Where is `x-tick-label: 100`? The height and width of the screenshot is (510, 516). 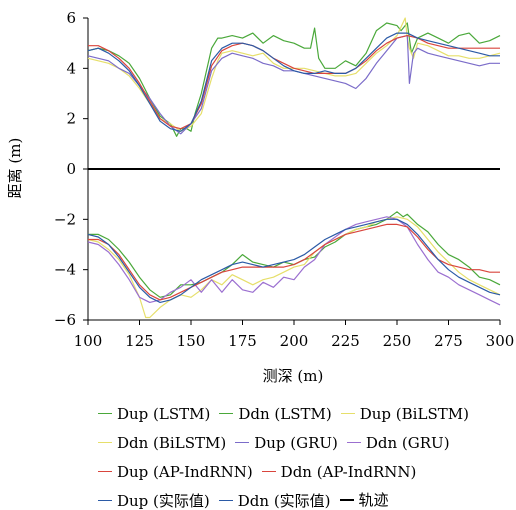
x-tick-label: 100 is located at coordinates (88, 341).